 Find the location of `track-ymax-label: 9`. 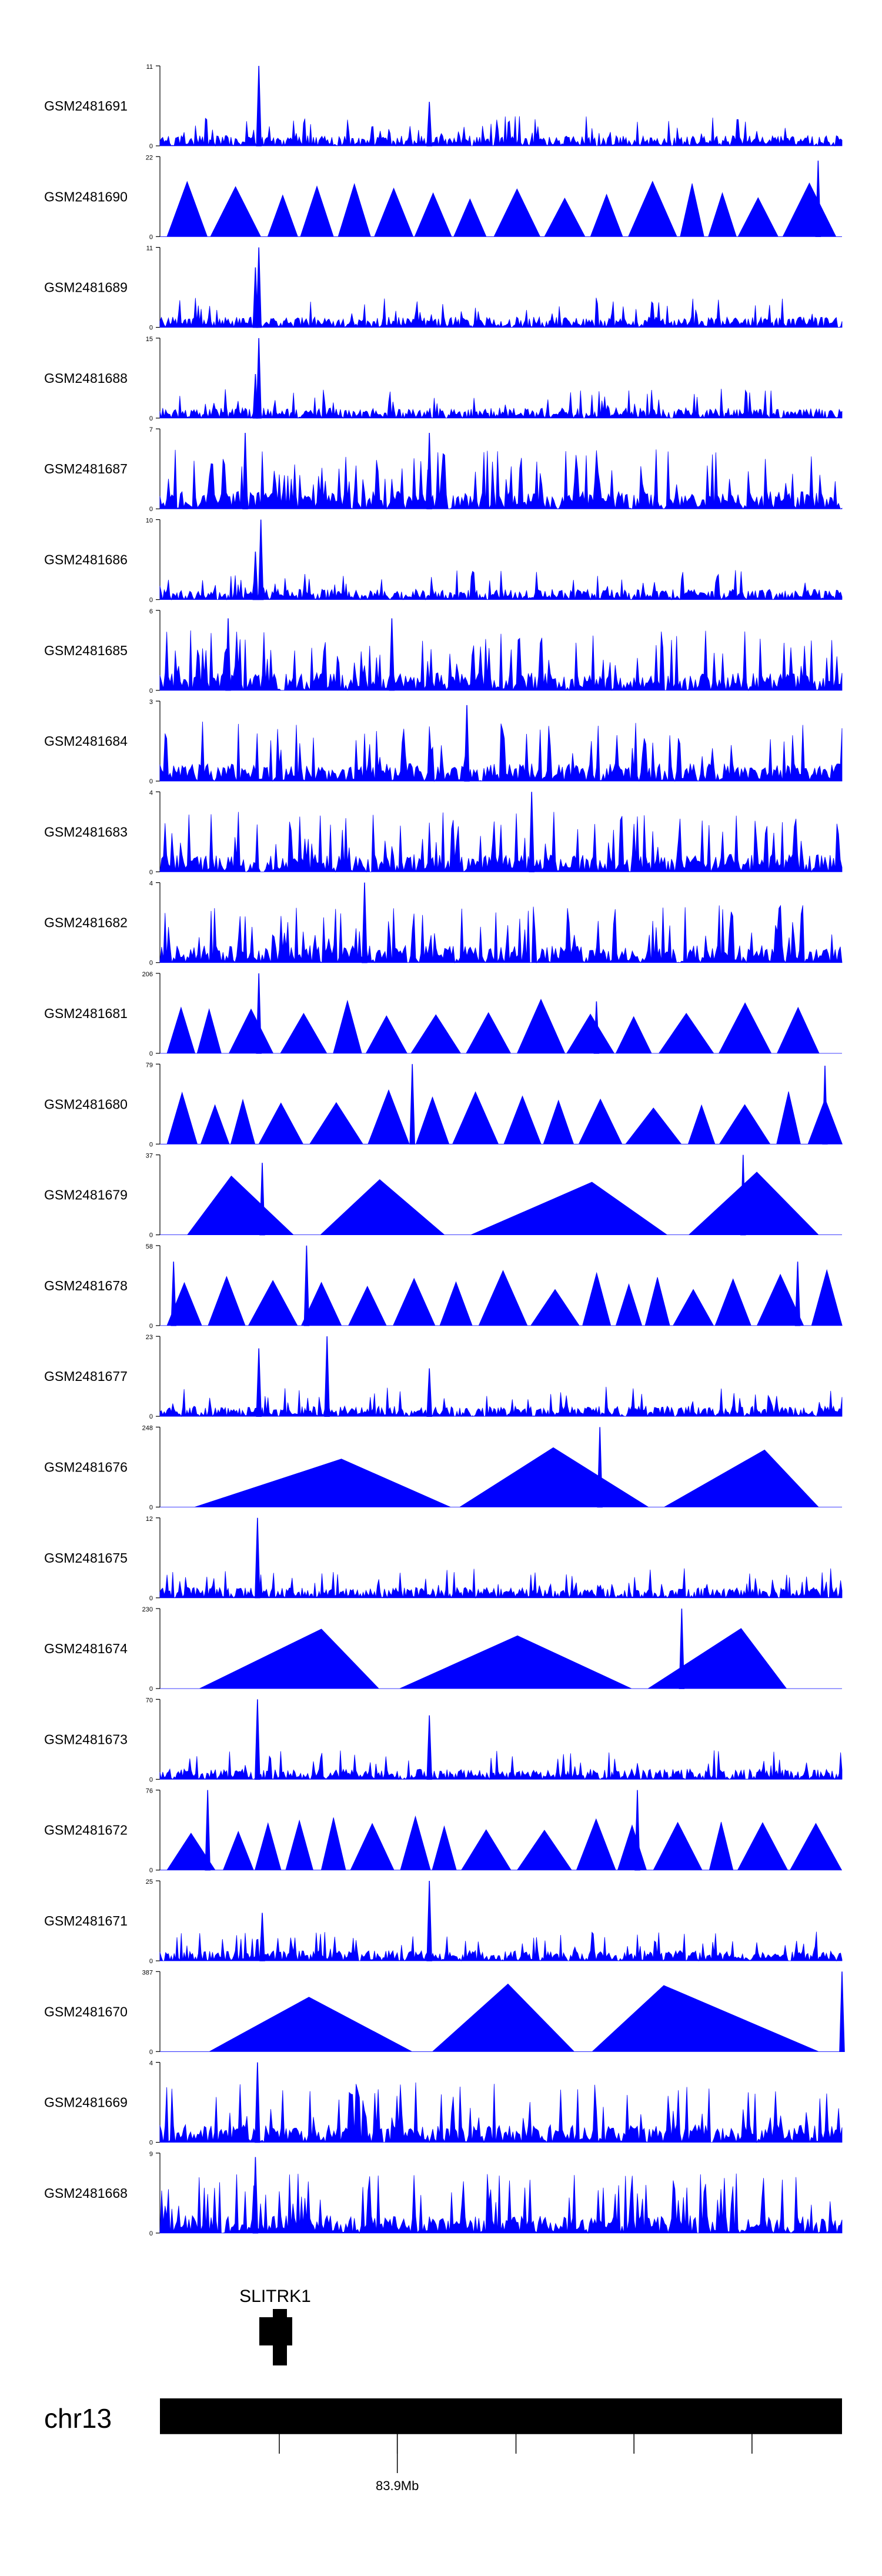

track-ymax-label: 9 is located at coordinates (151, 2154).